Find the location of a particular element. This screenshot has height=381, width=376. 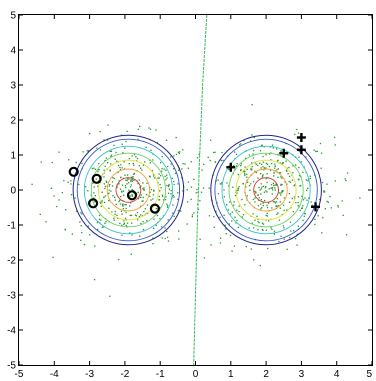

y-tick-label: 0 is located at coordinates (13, 191).